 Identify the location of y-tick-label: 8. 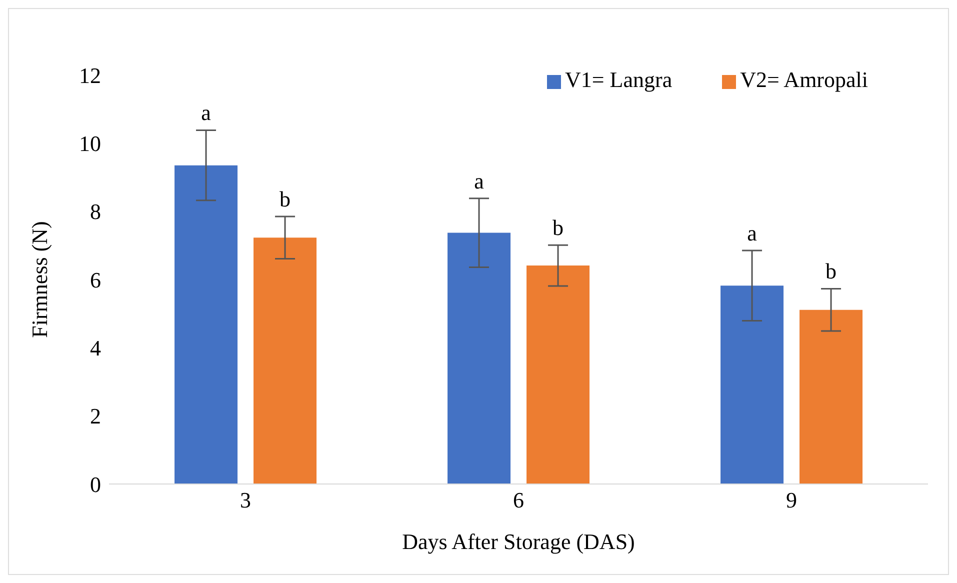
(95, 211).